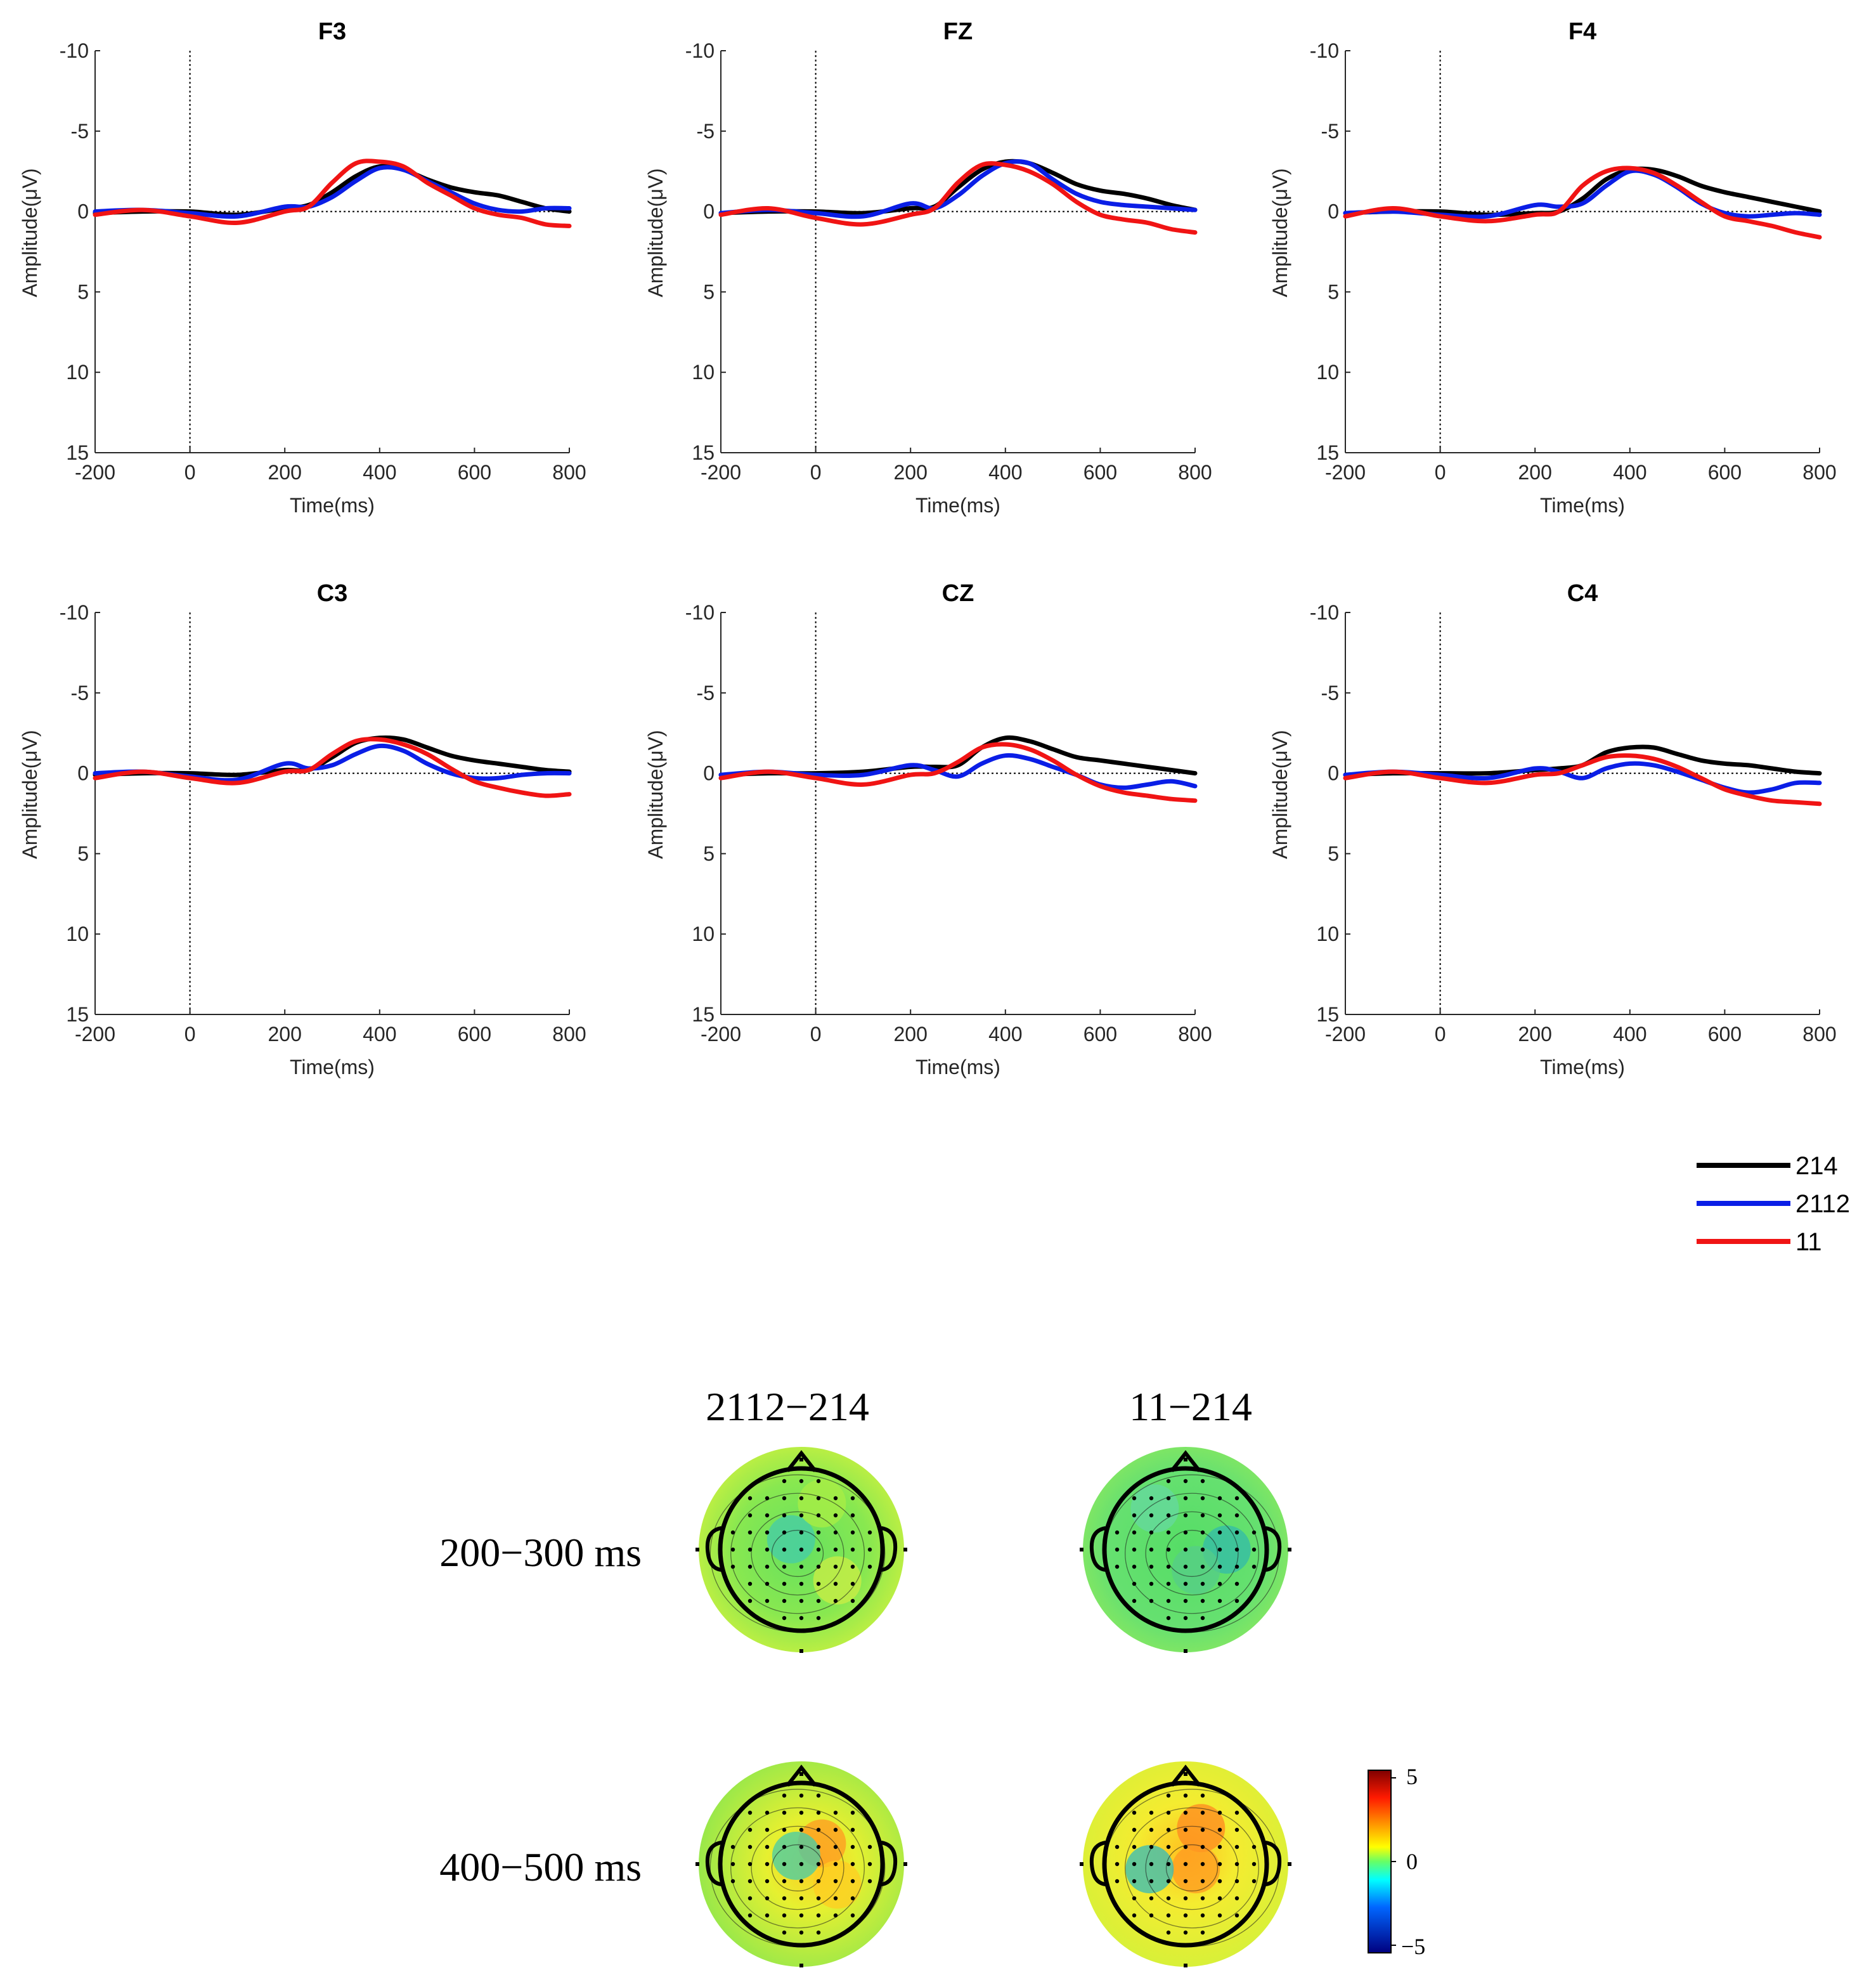  I want to click on panel-title-f3: F3, so click(332, 31).